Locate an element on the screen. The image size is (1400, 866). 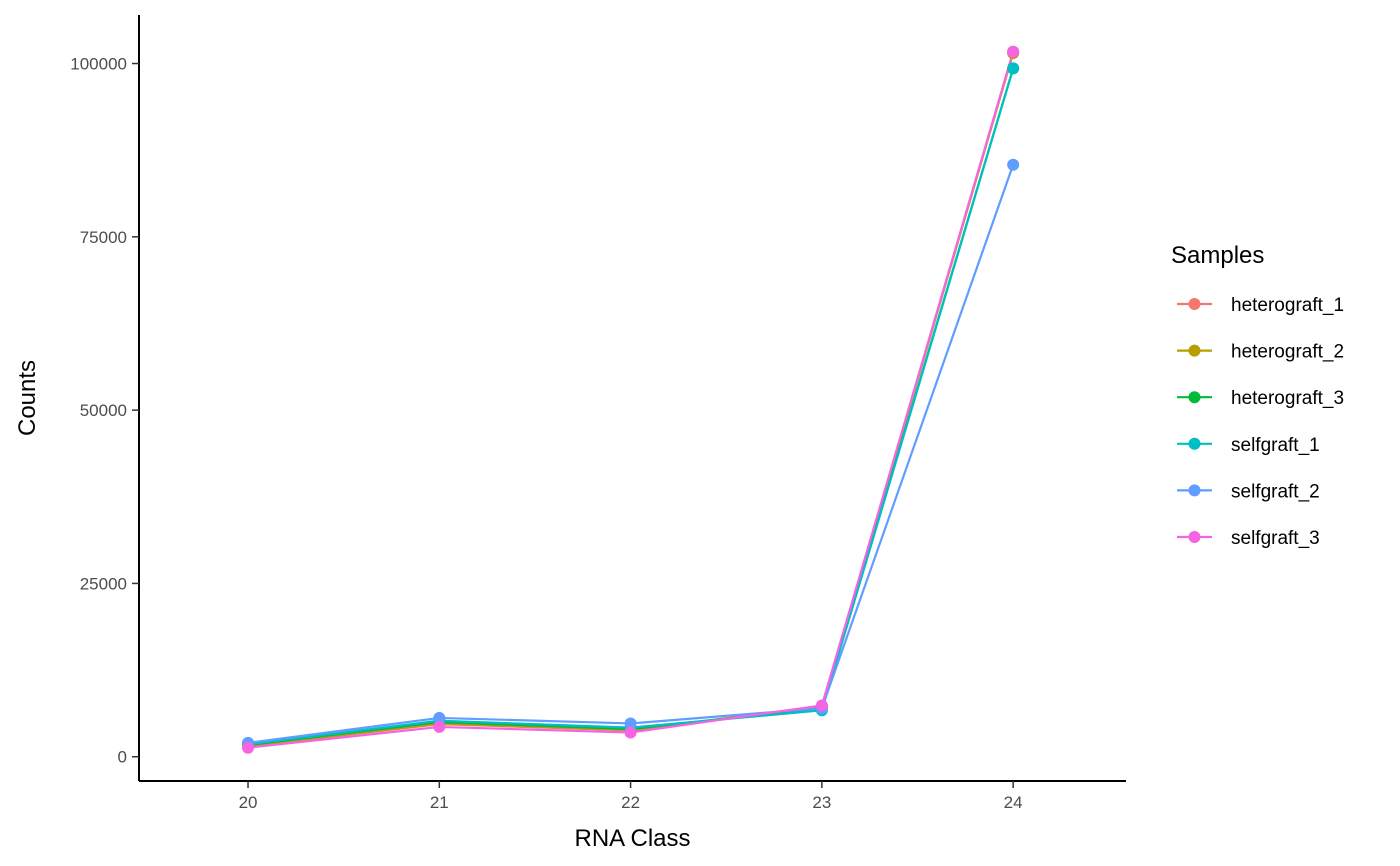
x-tick-label: 24 is located at coordinates (1013, 802).